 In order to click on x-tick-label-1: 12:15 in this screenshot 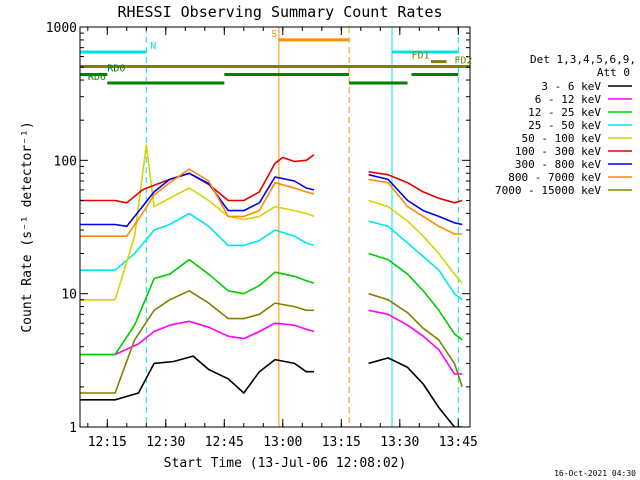, I will do `click(107, 442)`.